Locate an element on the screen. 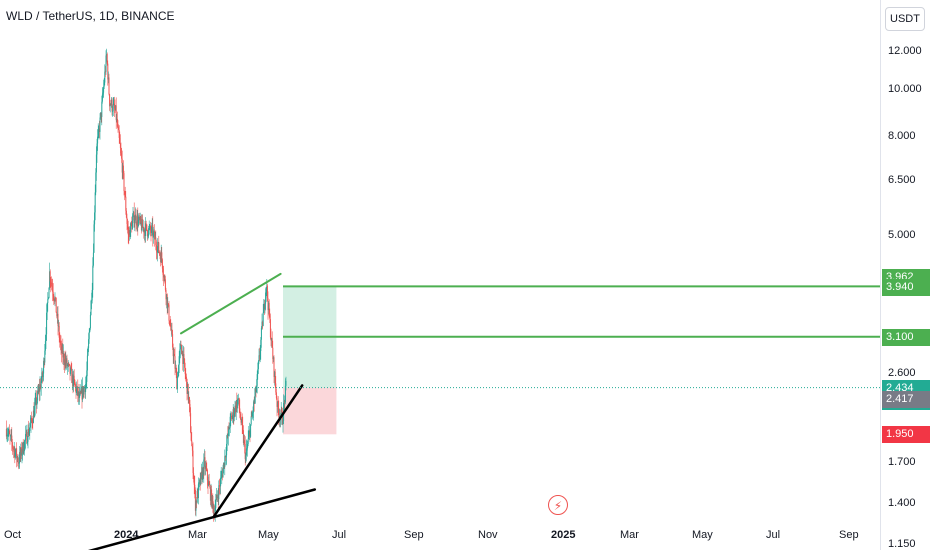 The height and width of the screenshot is (550, 932). currency-button: USDT is located at coordinates (905, 19).